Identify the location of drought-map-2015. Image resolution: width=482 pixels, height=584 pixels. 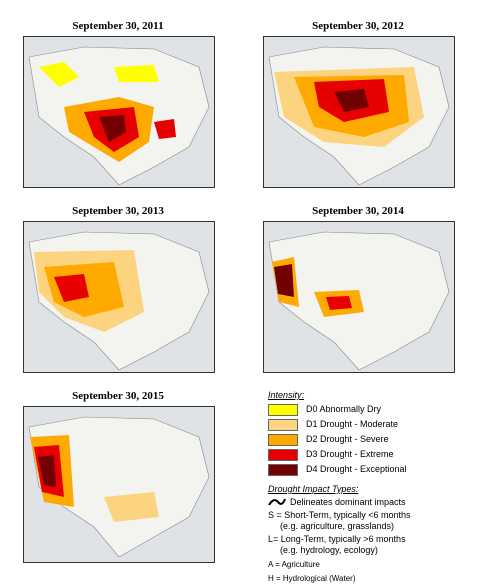
(119, 484).